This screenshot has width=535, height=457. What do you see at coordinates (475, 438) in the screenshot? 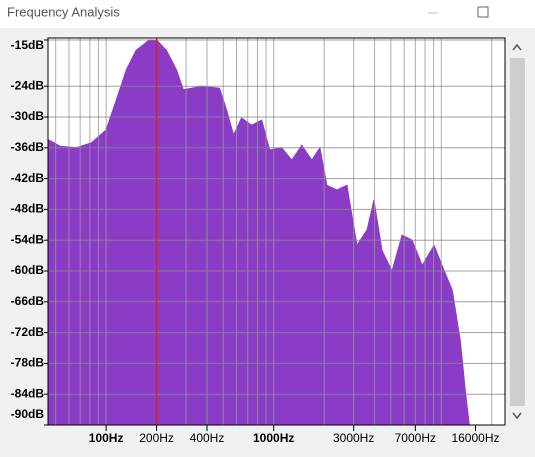
I see `x-tick-label: 16000Hz` at bounding box center [475, 438].